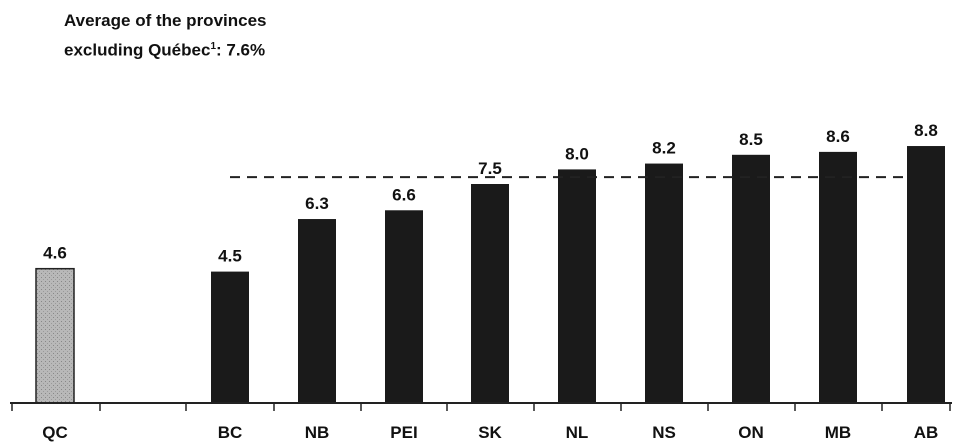 This screenshot has width=959, height=443. What do you see at coordinates (664, 148) in the screenshot?
I see `value-label-ns: 8.2` at bounding box center [664, 148].